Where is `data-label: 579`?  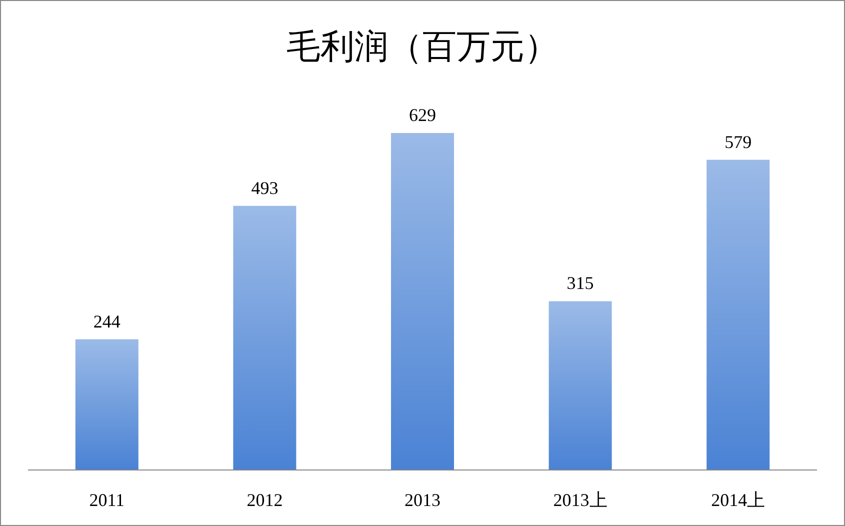
data-label: 579 is located at coordinates (738, 142).